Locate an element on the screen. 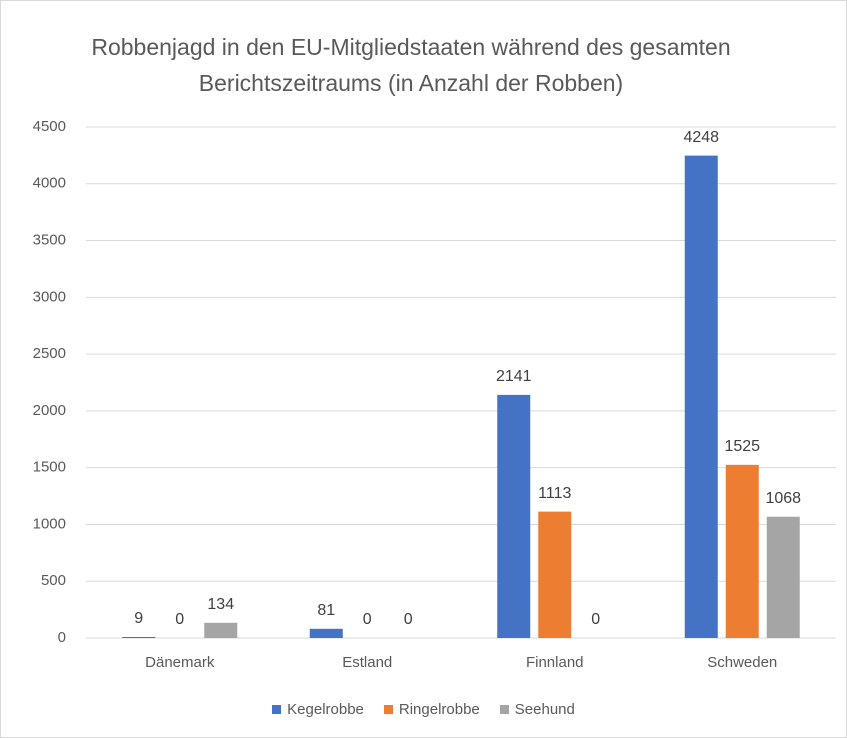 This screenshot has width=847, height=738. legend-item: Ringelrobbe is located at coordinates (431, 709).